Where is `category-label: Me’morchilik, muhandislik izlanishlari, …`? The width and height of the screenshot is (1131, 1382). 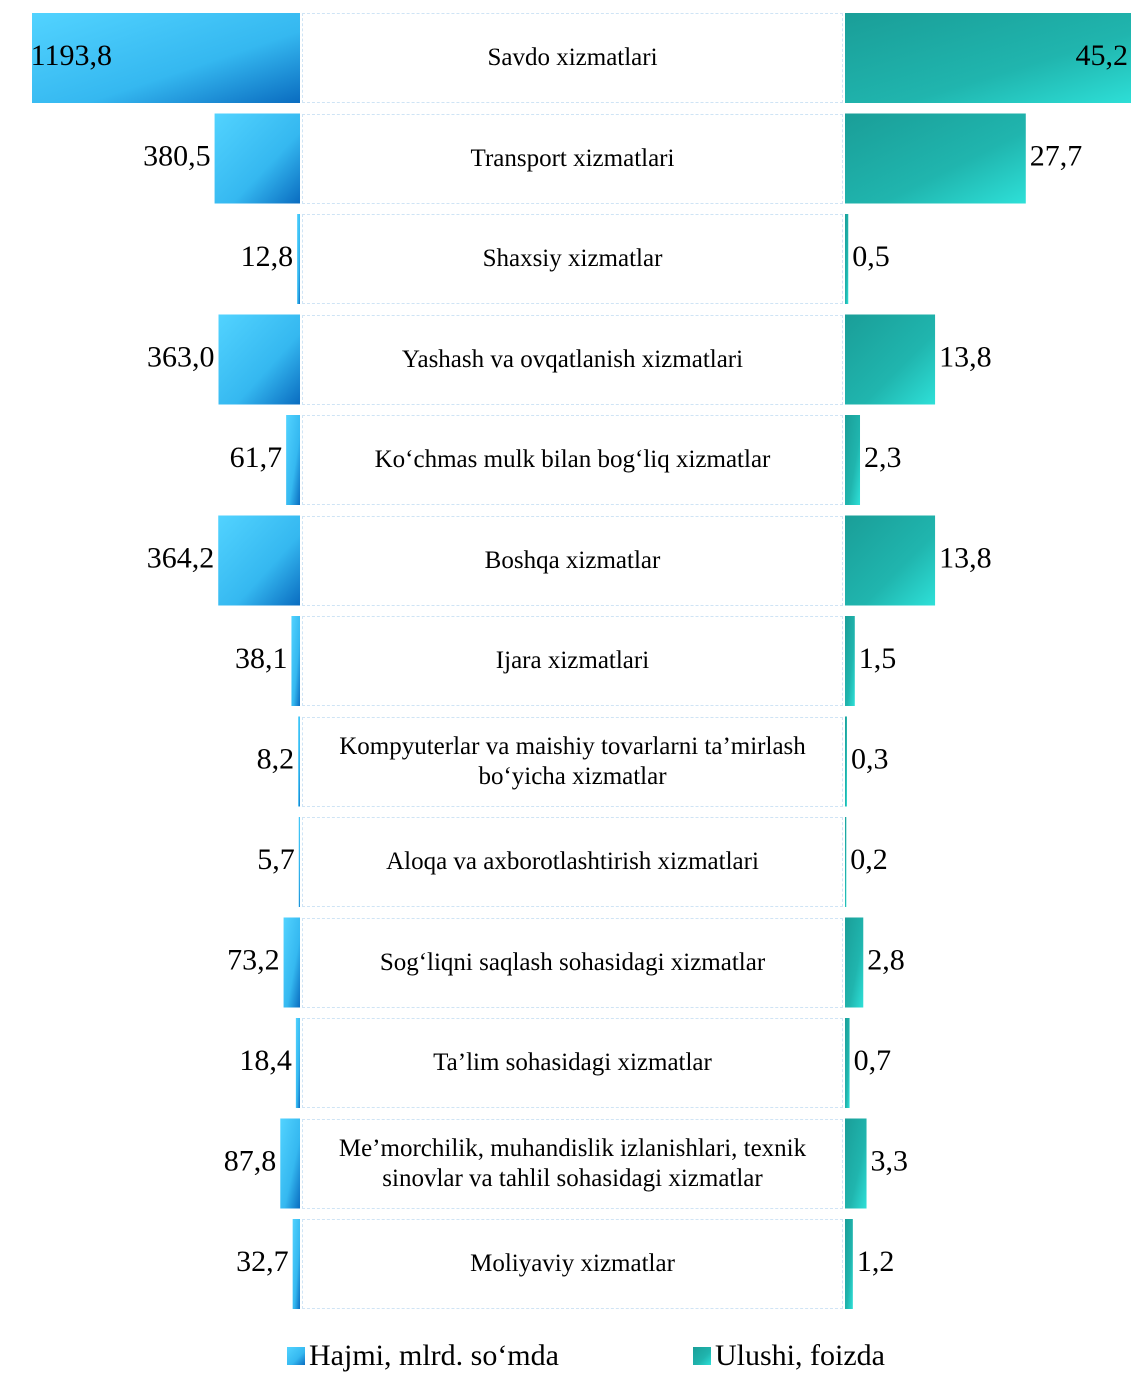 category-label: Me’morchilik, muhandislik izlanishlari, … is located at coordinates (572, 1163).